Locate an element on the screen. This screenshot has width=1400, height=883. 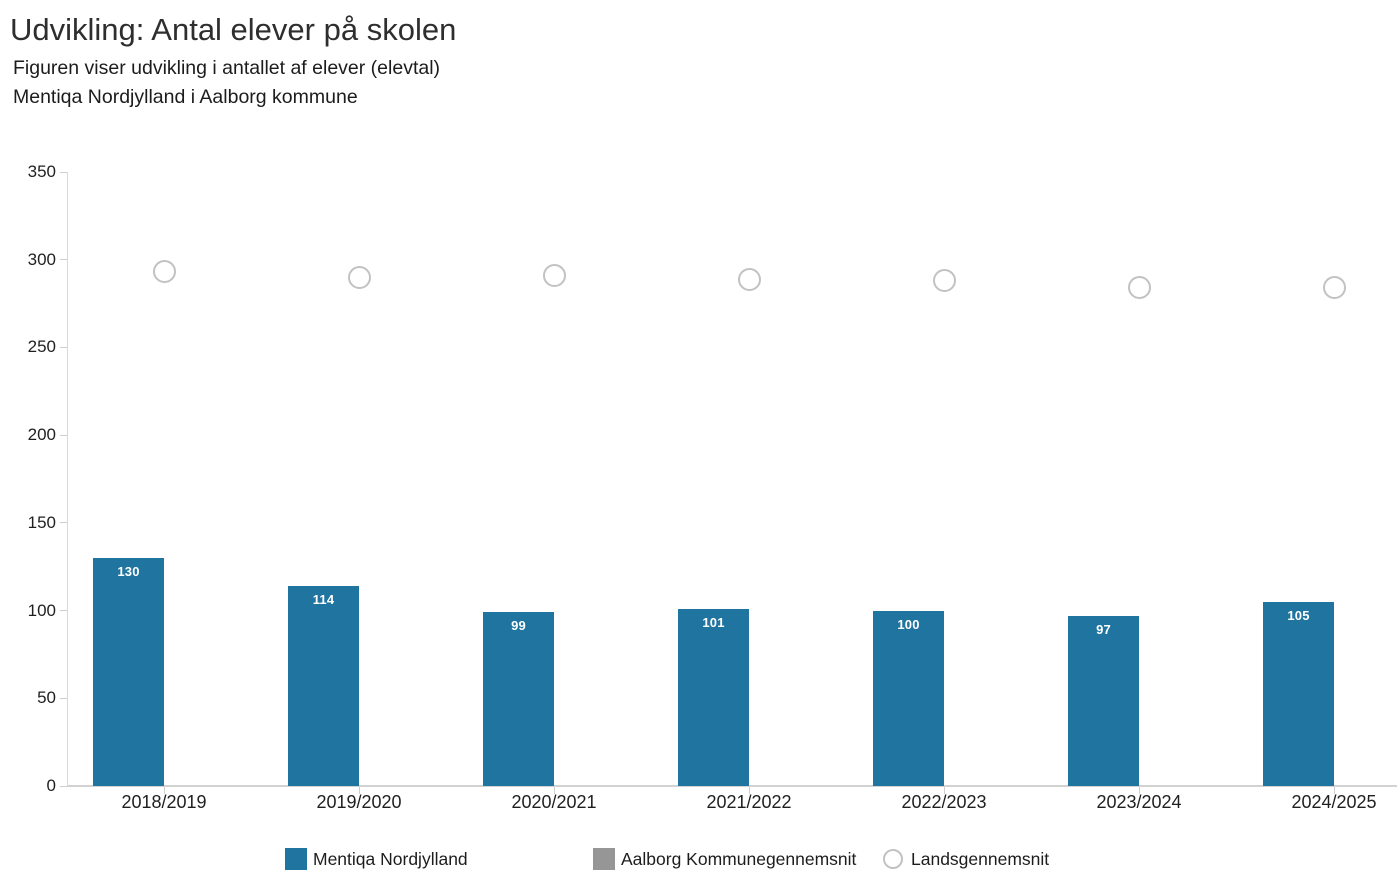
bar-value-label: 100 is located at coordinates (908, 624).